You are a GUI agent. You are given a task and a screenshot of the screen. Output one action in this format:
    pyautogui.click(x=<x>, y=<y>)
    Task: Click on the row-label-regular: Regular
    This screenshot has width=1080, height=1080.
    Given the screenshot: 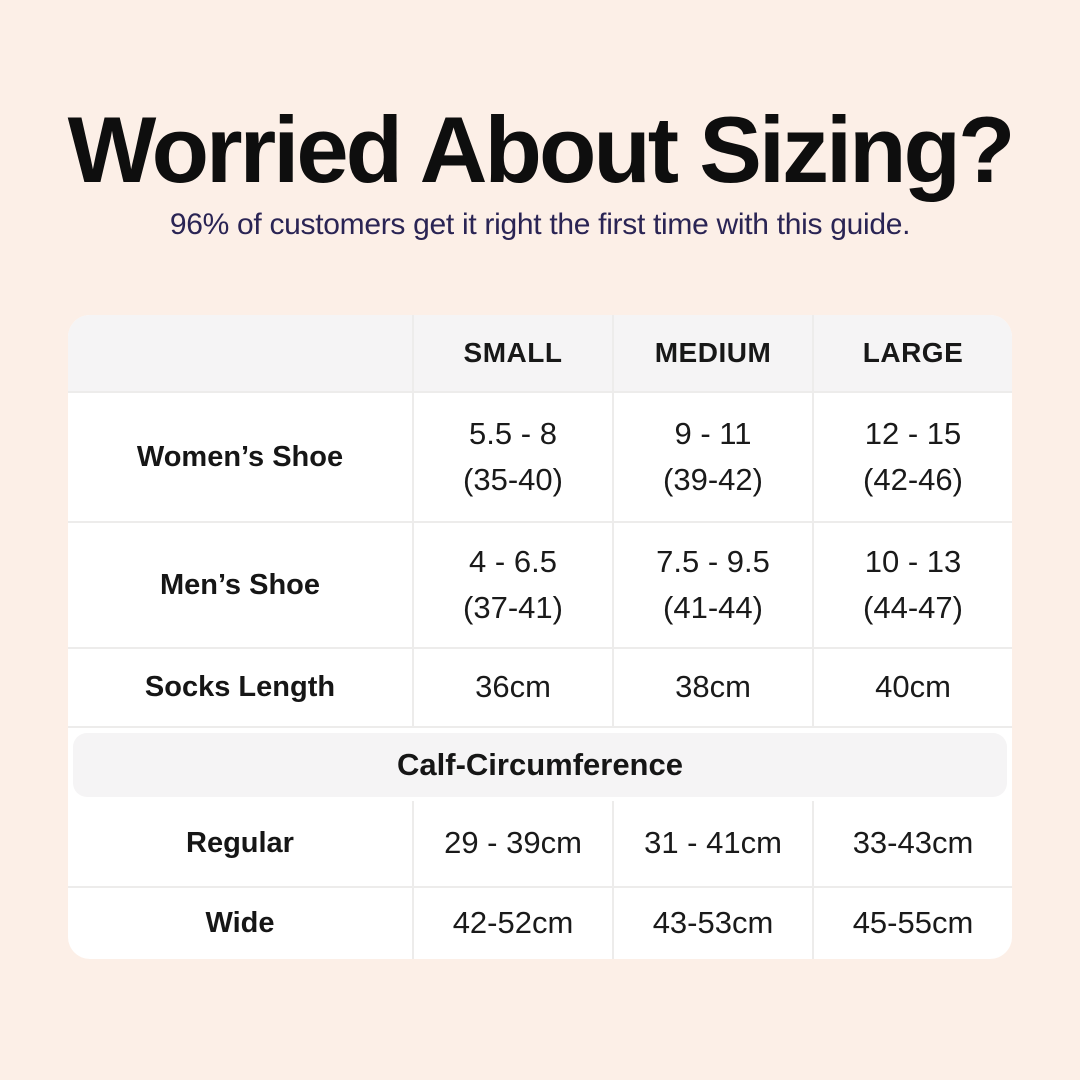 What is the action you would take?
    pyautogui.click(x=240, y=843)
    